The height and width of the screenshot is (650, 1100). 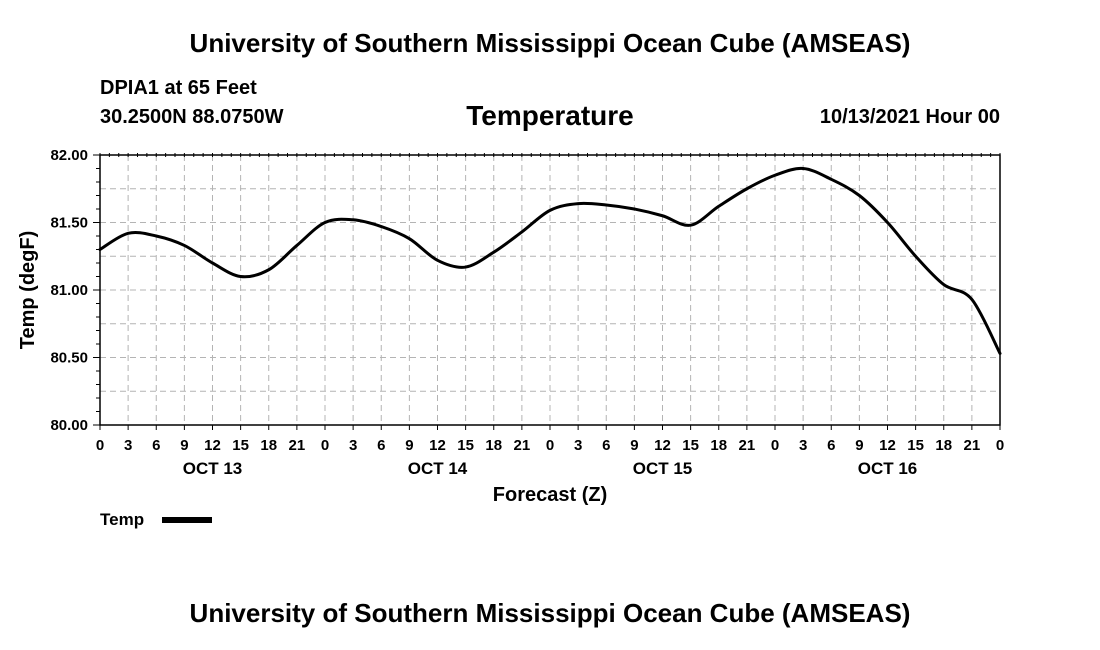 I want to click on y-tick-label: 81.00, so click(x=69, y=290).